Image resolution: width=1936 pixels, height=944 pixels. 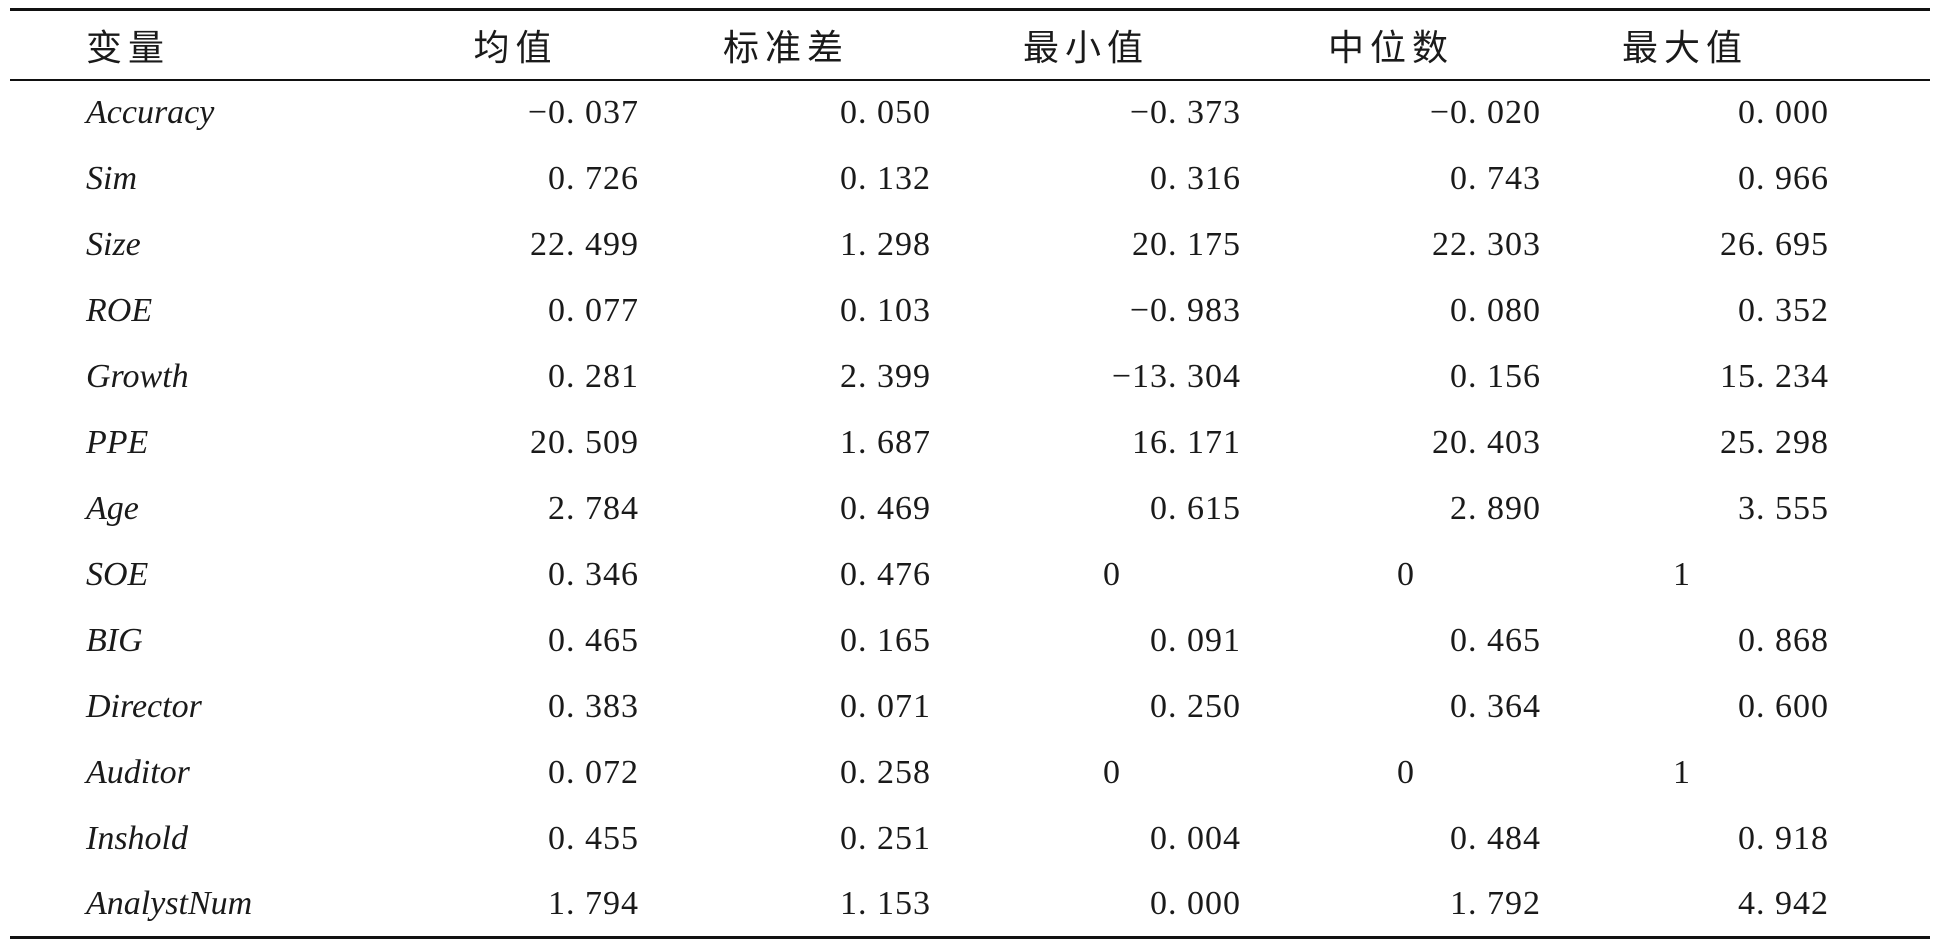 What do you see at coordinates (1195, 178) in the screenshot?
I see `cell-min: 0. 316` at bounding box center [1195, 178].